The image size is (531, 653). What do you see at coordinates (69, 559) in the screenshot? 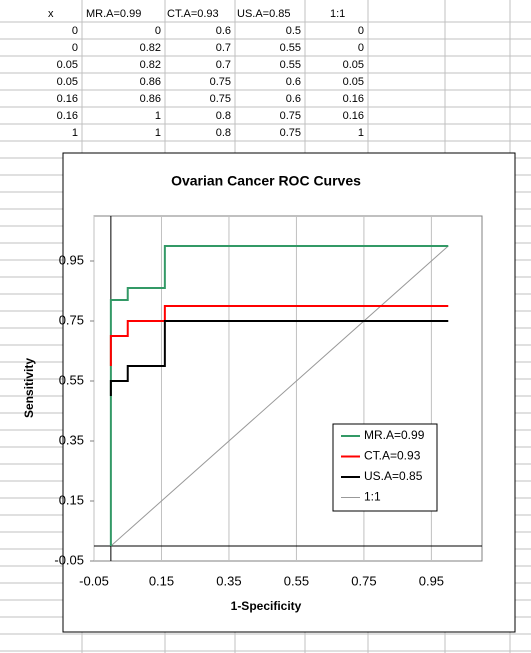
I see `y-tick-label: -0.05` at bounding box center [69, 559].